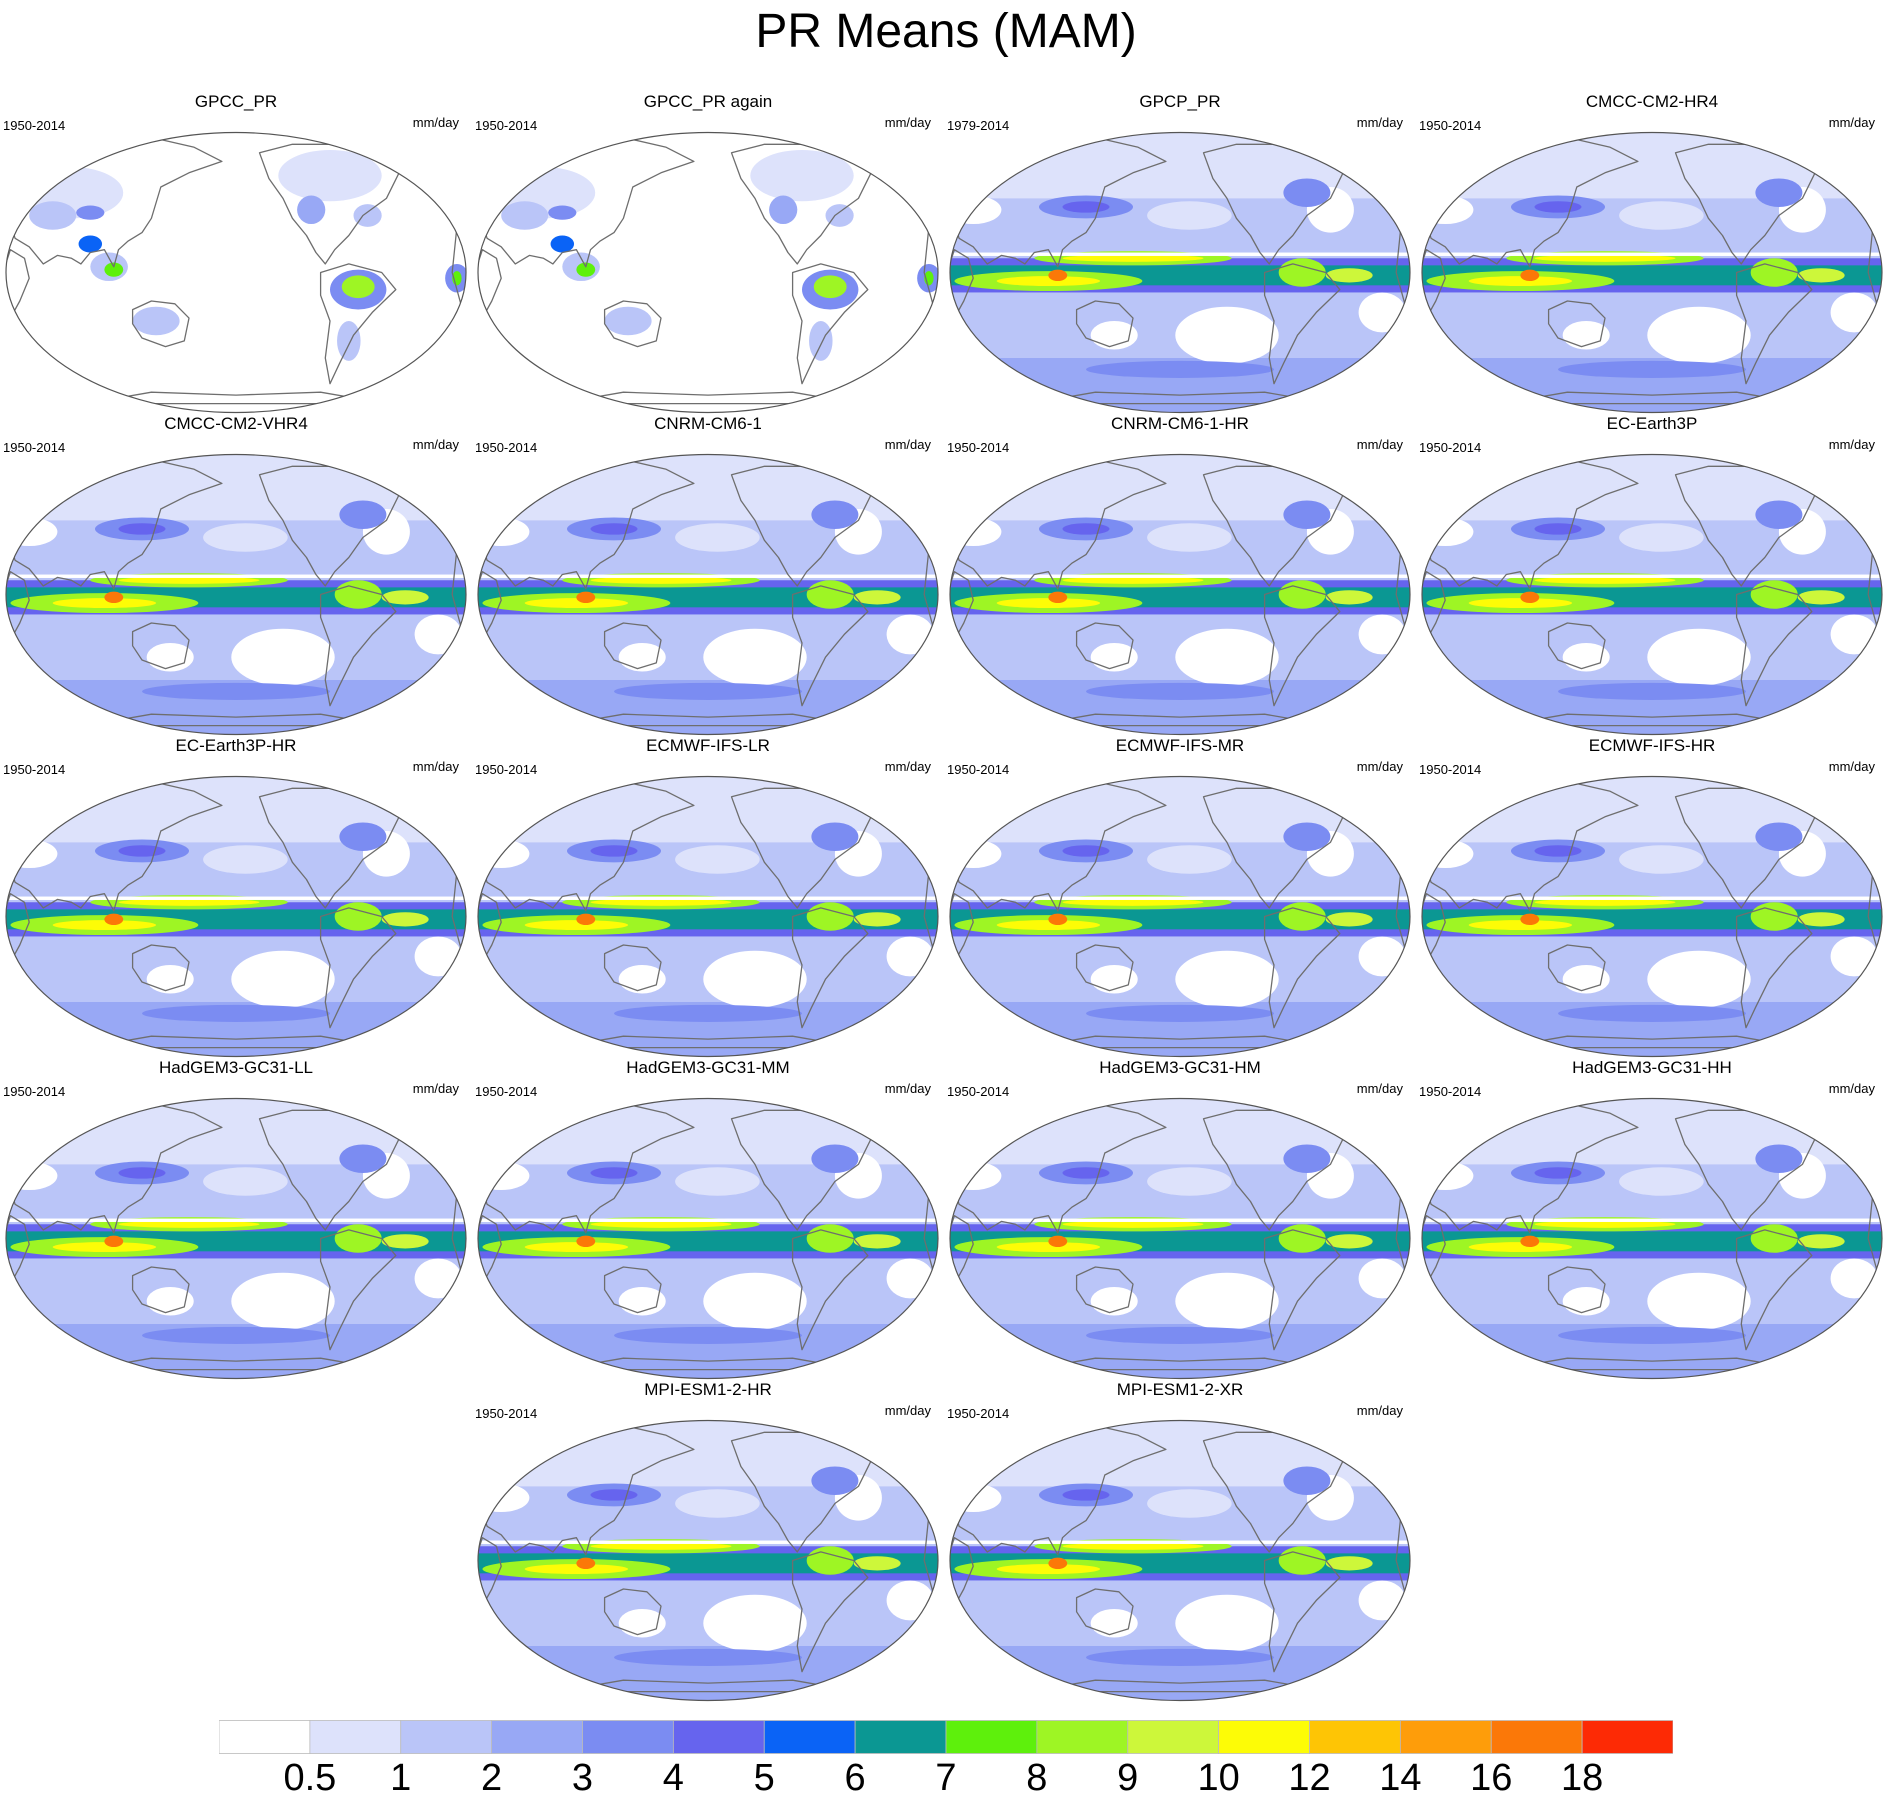 The width and height of the screenshot is (1892, 1803). What do you see at coordinates (708, 1219) in the screenshot?
I see `map-panel: HadGEM3-GC31-MM 1950-2014 mm/day` at bounding box center [708, 1219].